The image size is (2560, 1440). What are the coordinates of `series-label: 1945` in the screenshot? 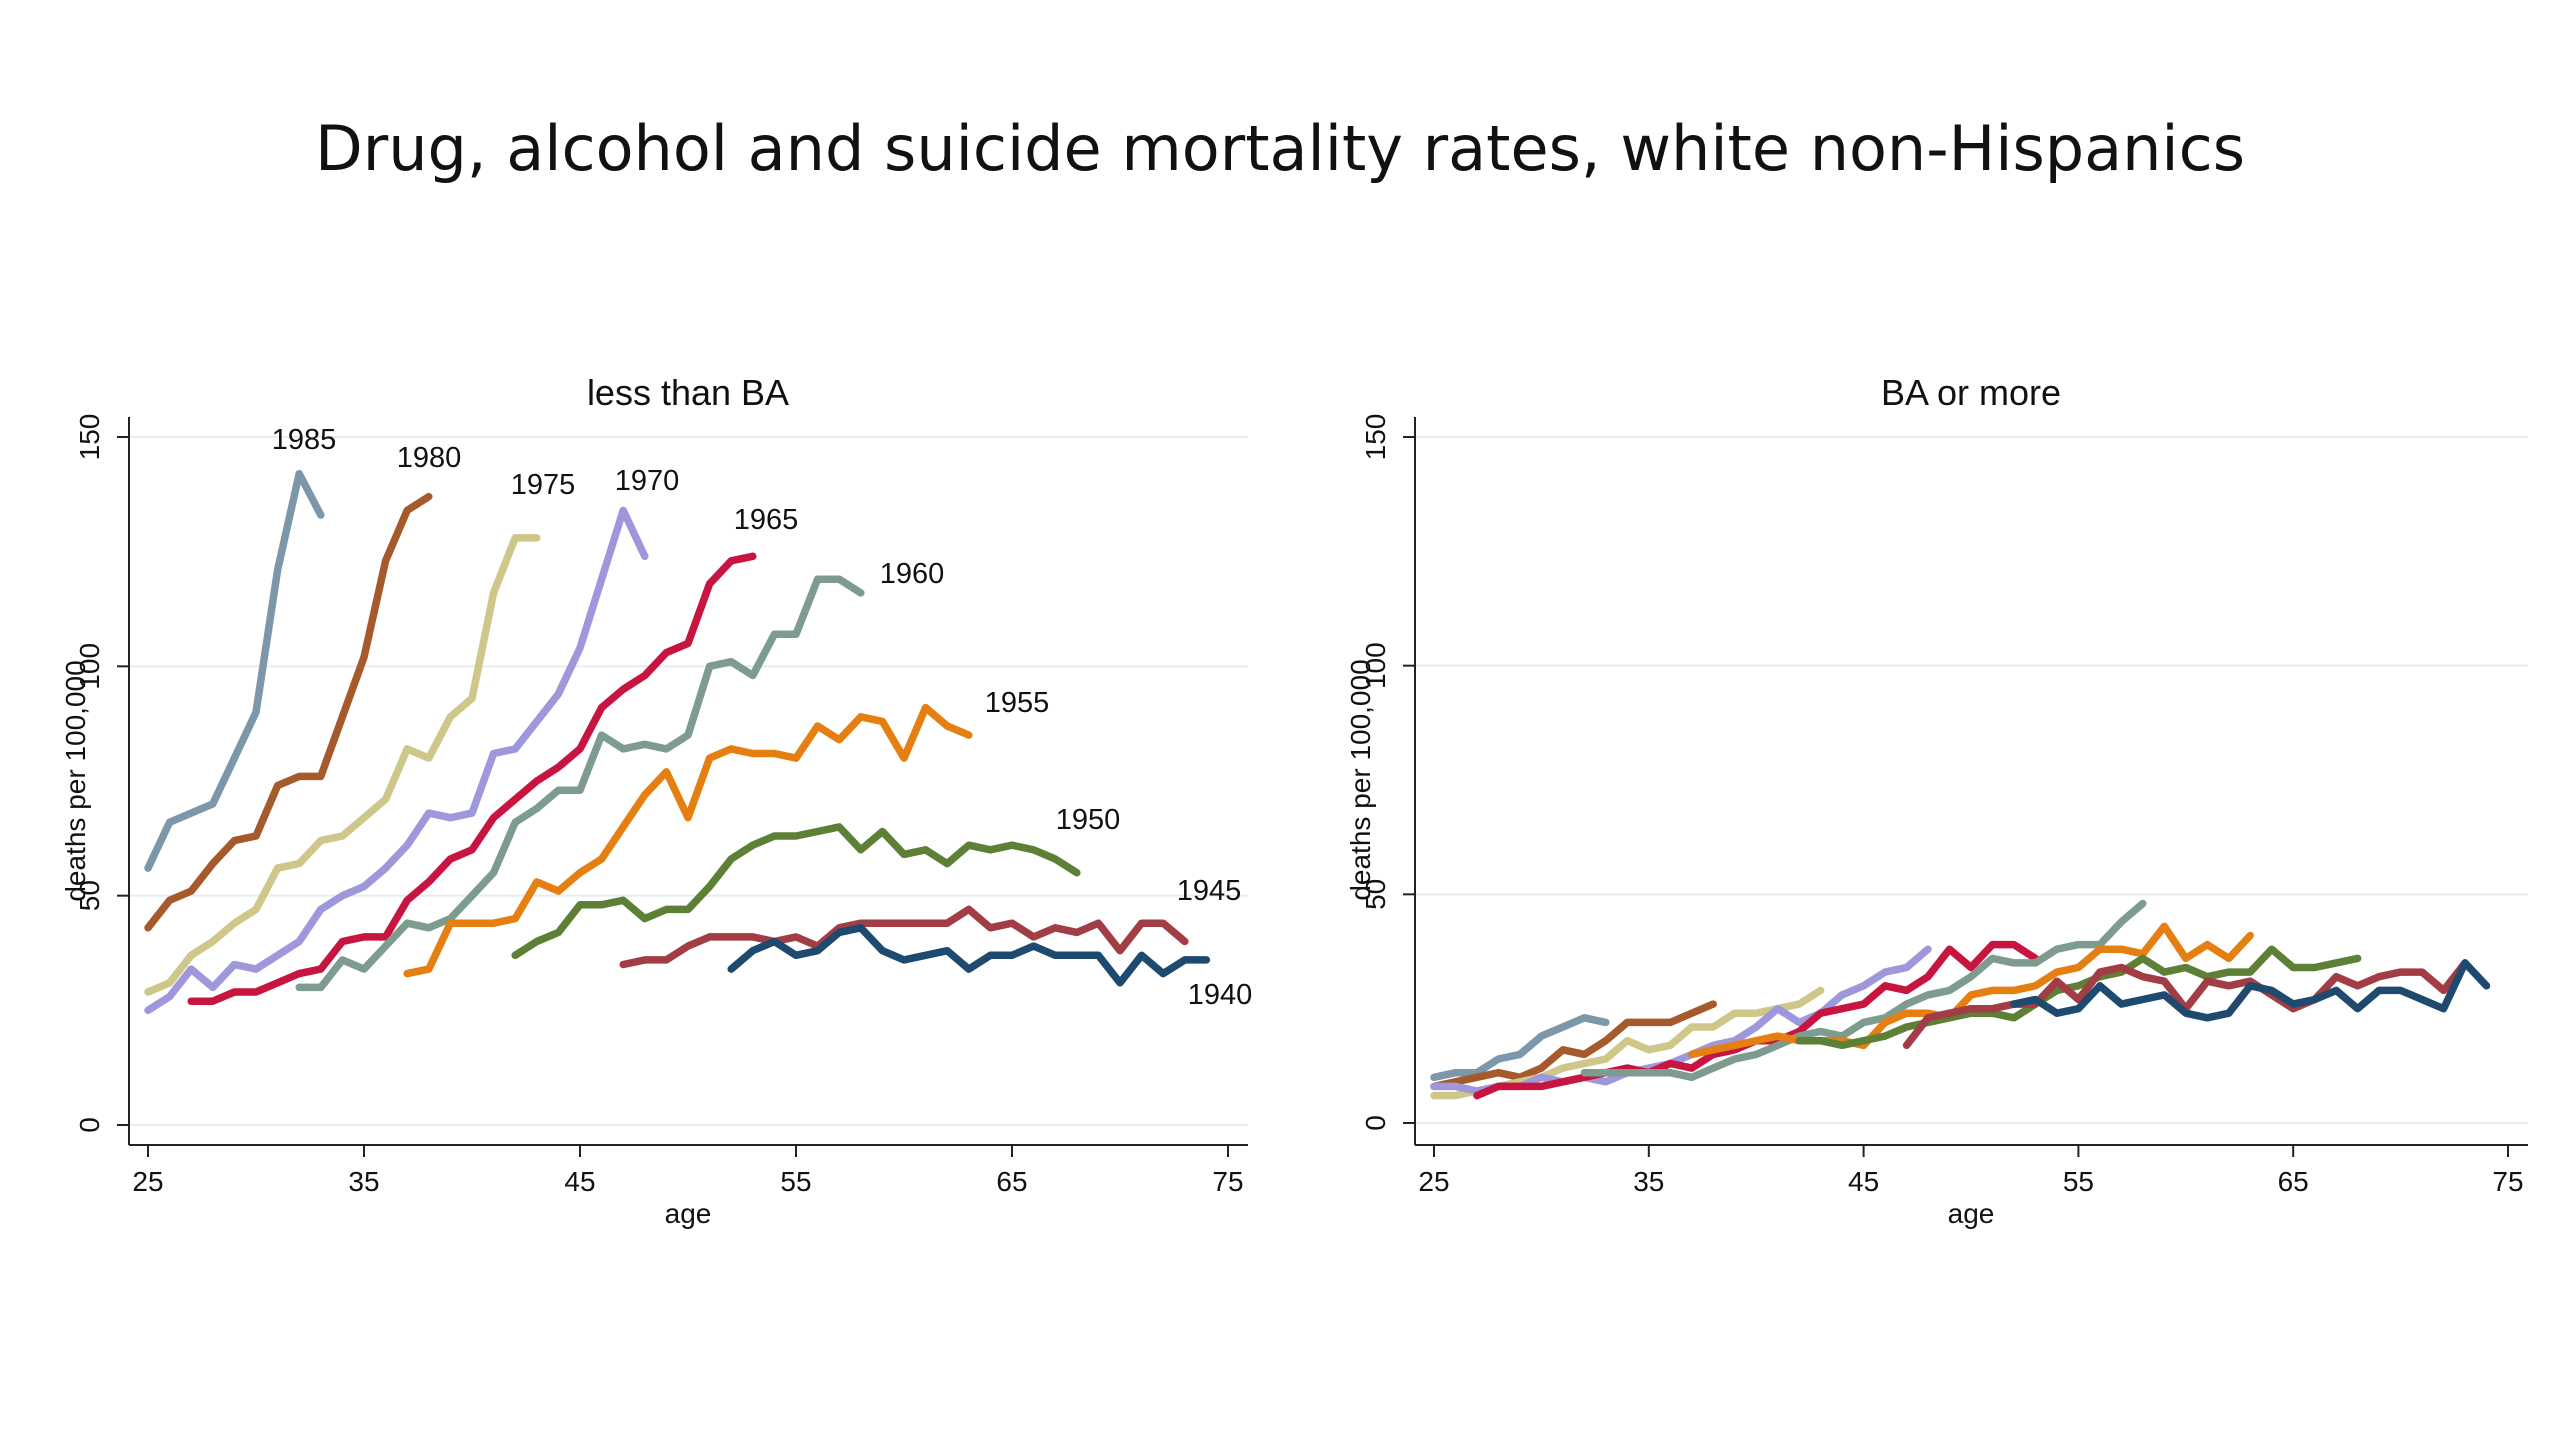 It's located at (1209, 891).